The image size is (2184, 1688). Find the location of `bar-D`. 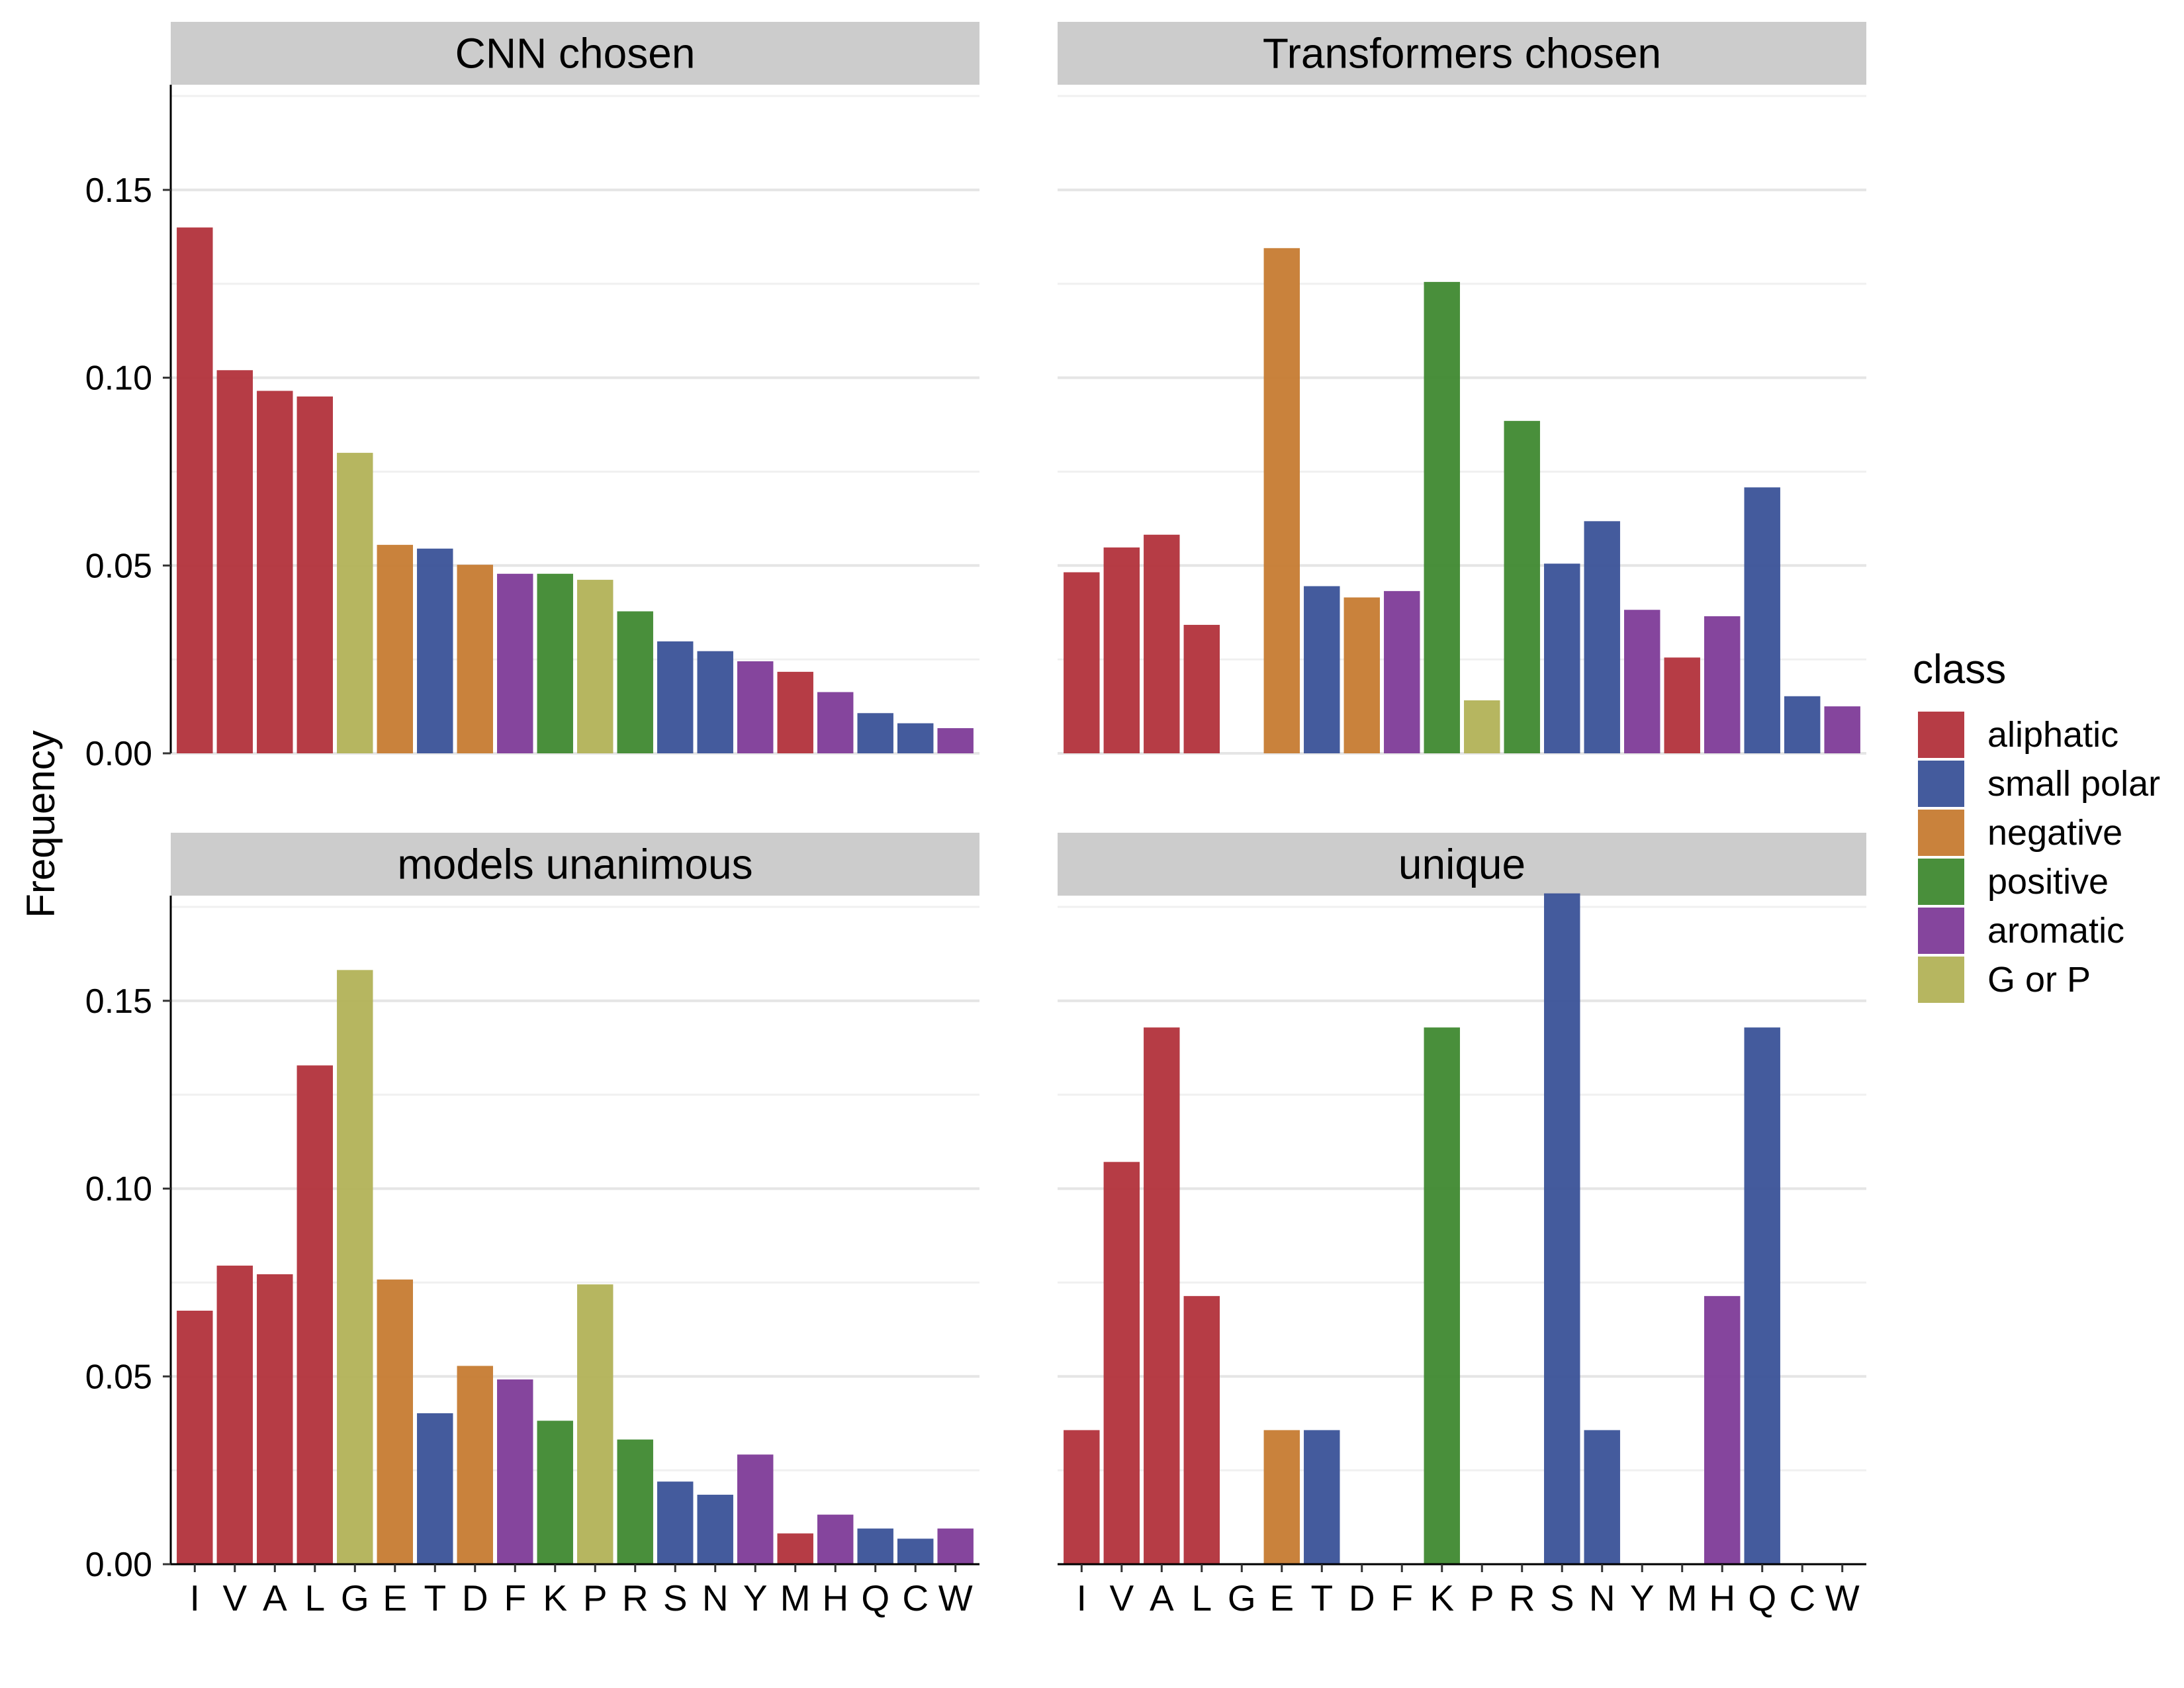

bar-D is located at coordinates (1362, 675).